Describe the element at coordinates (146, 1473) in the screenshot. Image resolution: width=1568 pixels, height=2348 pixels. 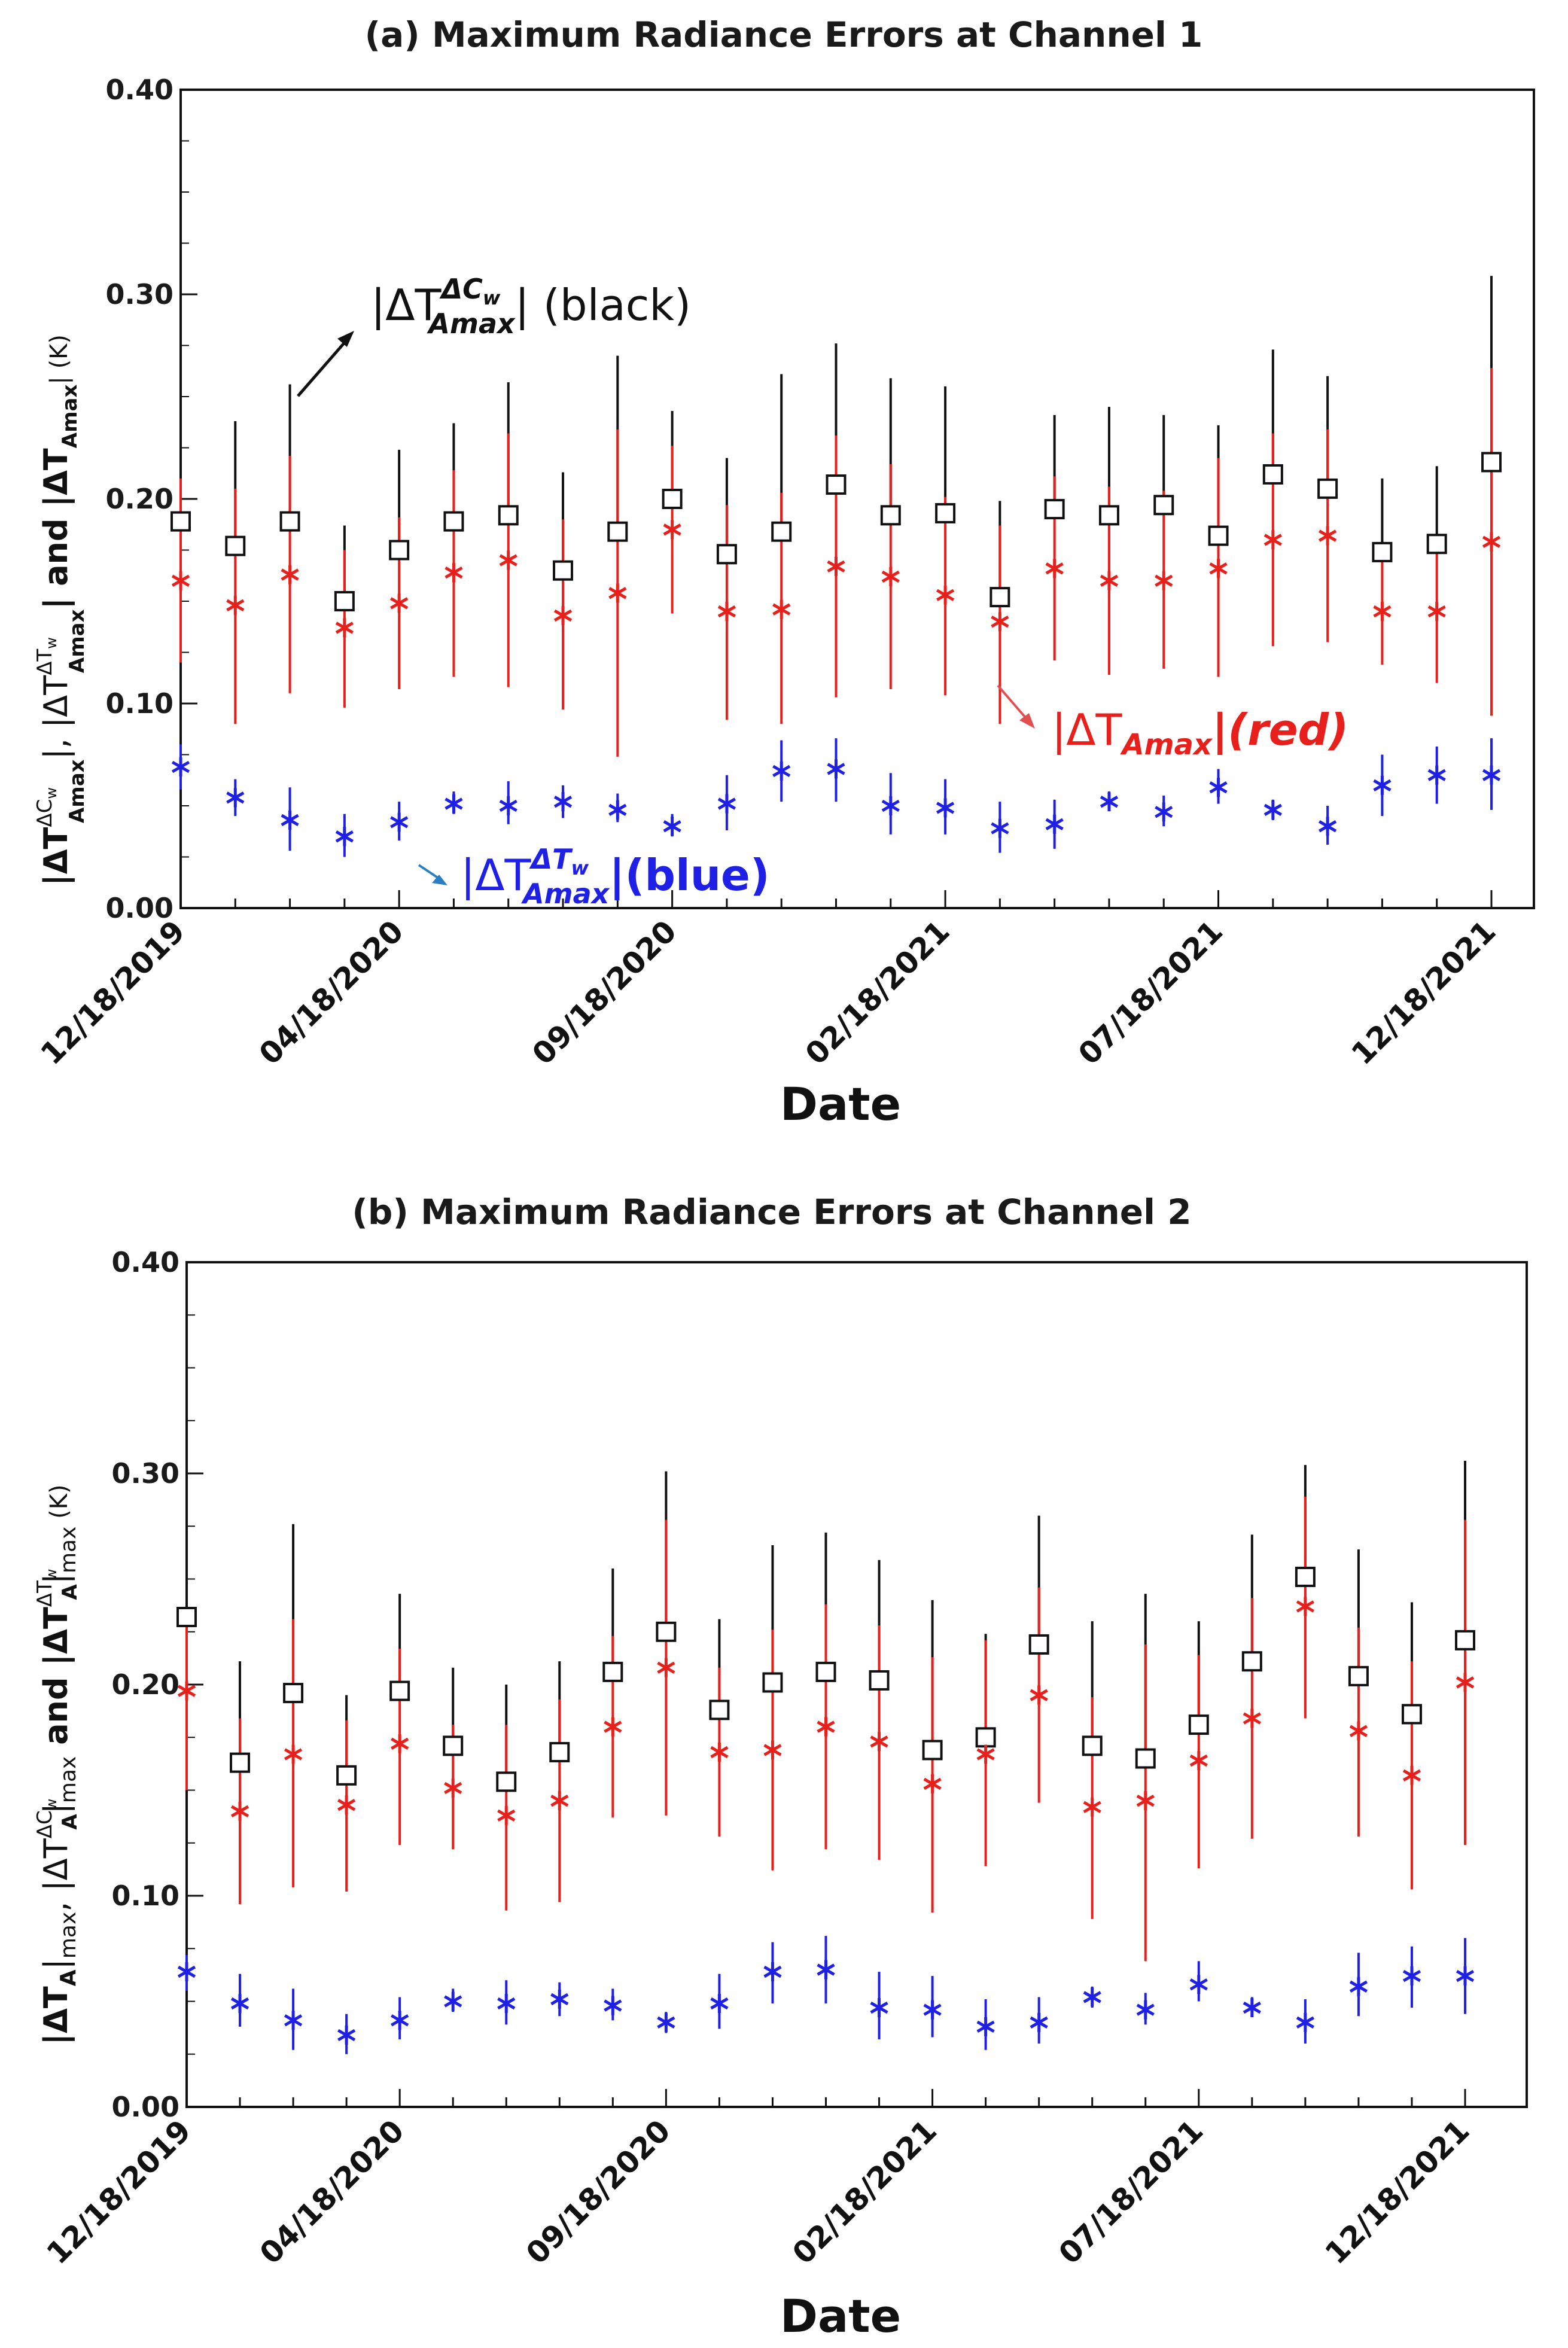
I see `y-tick-label: 0.30` at that location.